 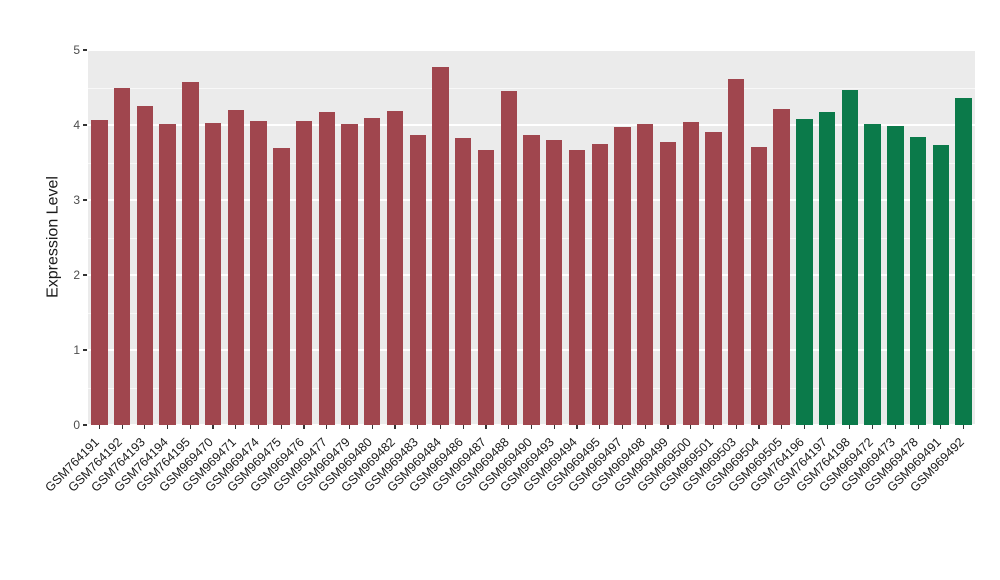 What do you see at coordinates (53, 237) in the screenshot?
I see `y-axis-title: Expression Level` at bounding box center [53, 237].